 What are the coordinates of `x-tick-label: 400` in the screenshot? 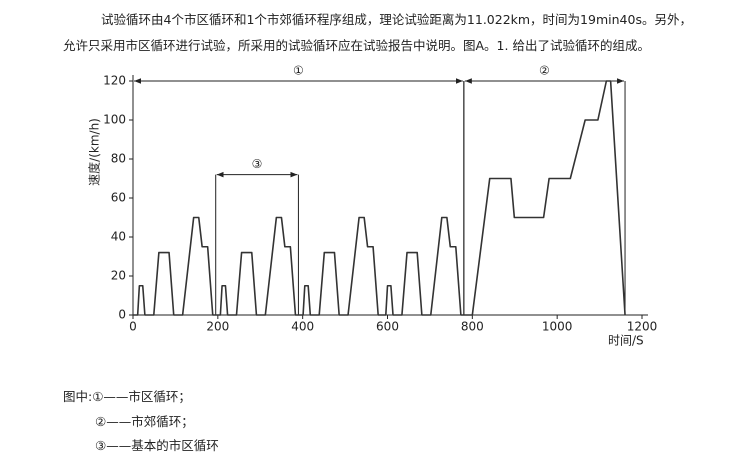 It's located at (302, 327).